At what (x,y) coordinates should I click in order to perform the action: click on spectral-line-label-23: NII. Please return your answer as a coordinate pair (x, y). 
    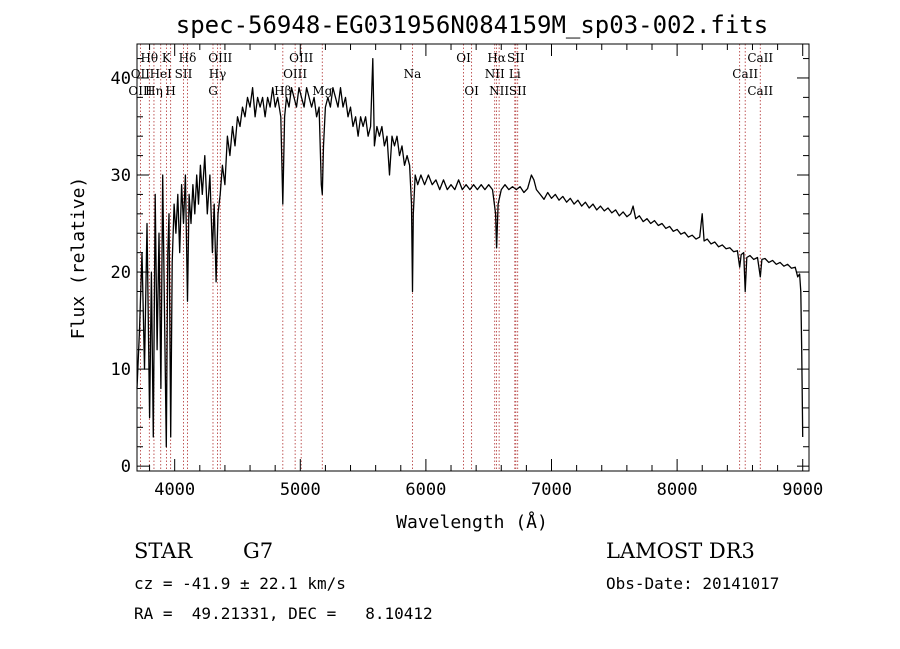
    Looking at the image, I should click on (499, 91).